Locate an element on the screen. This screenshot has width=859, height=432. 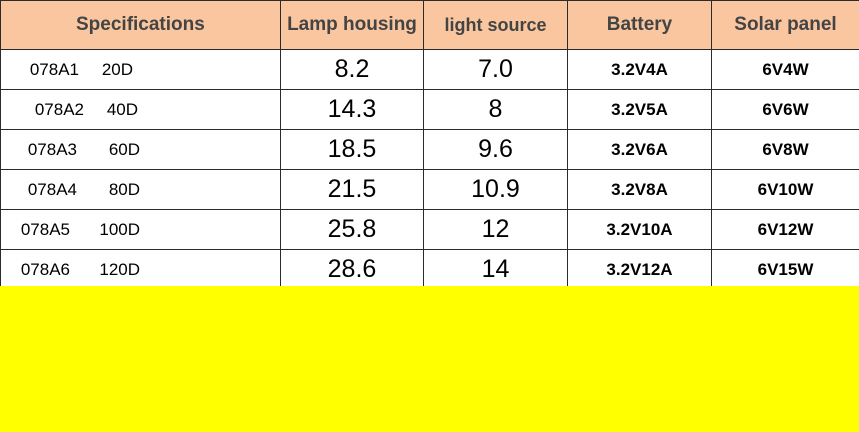
solar-cell: 6V8W is located at coordinates (785, 149).